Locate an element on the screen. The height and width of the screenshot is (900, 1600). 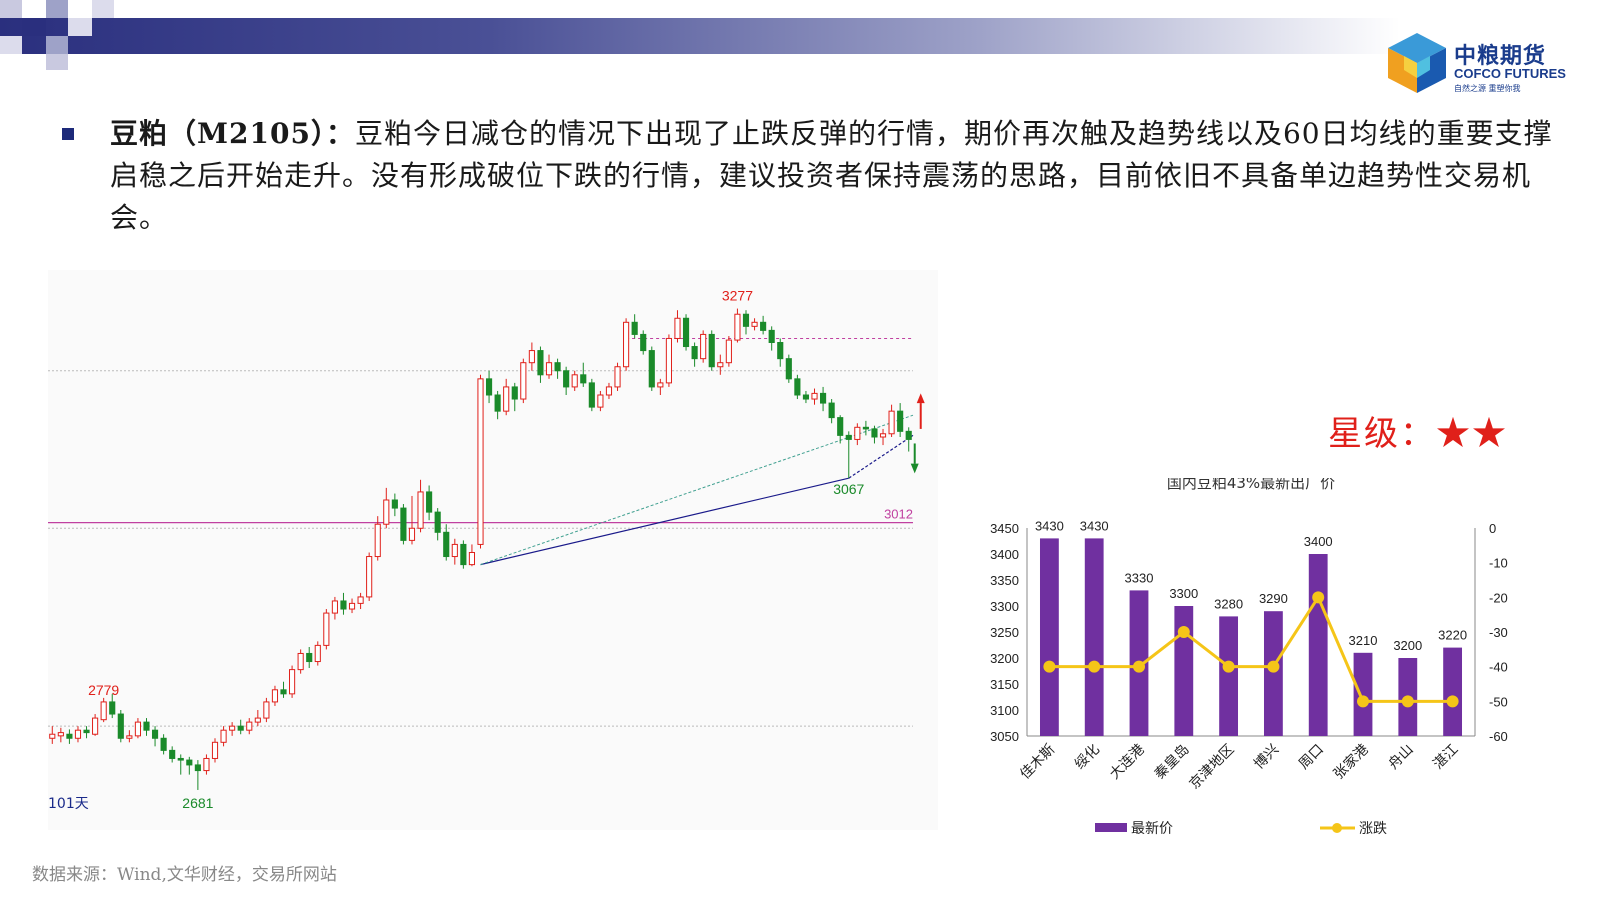
star-rating-stars: ★★ is located at coordinates (1472, 434).